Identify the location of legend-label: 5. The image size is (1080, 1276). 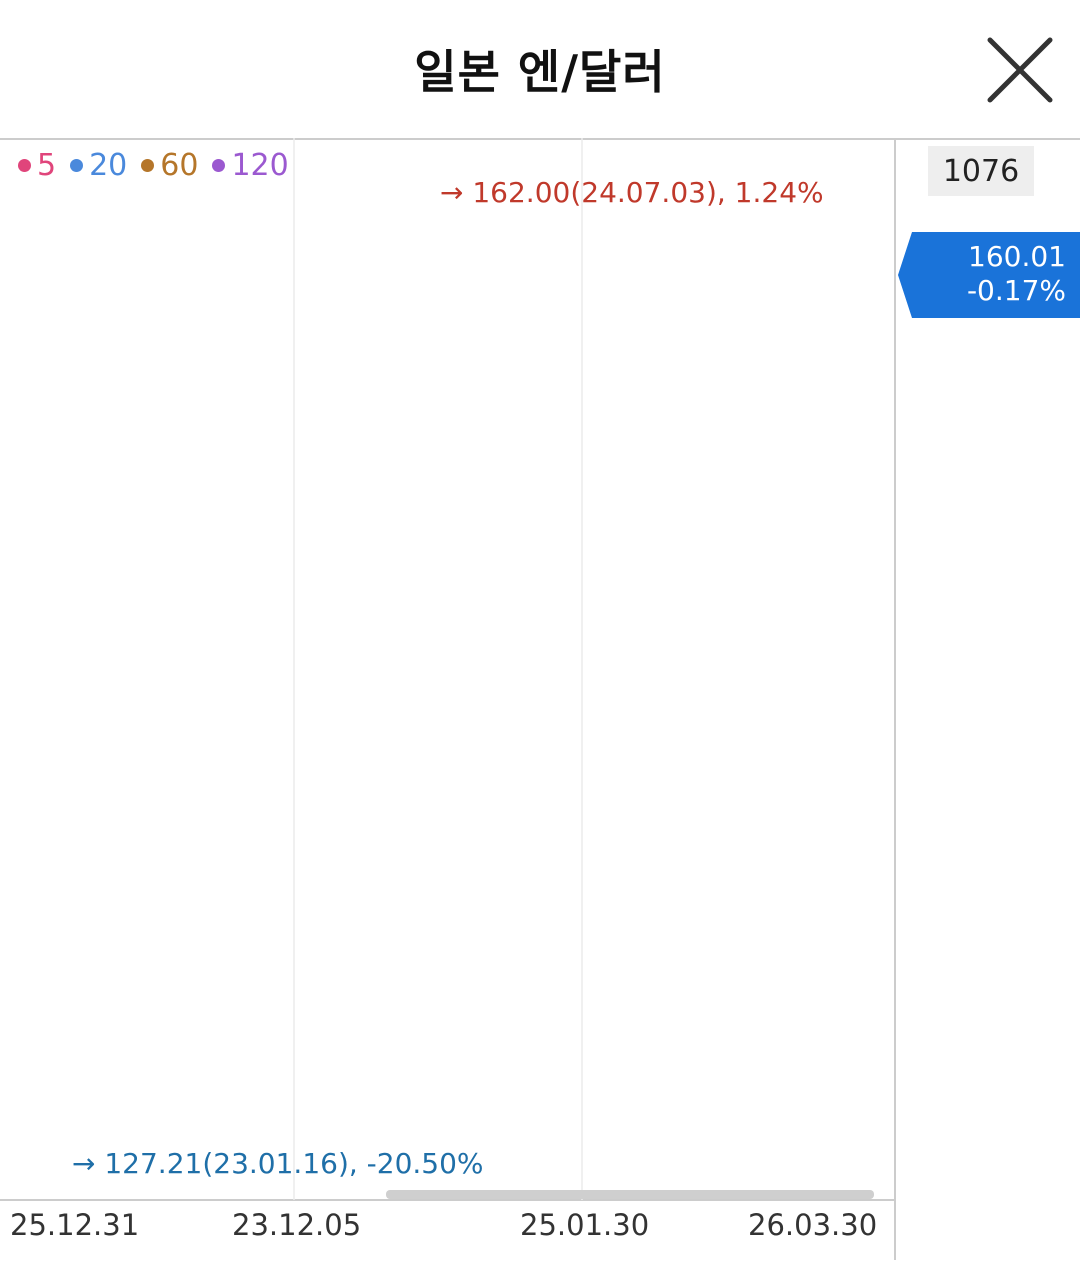
(47, 165).